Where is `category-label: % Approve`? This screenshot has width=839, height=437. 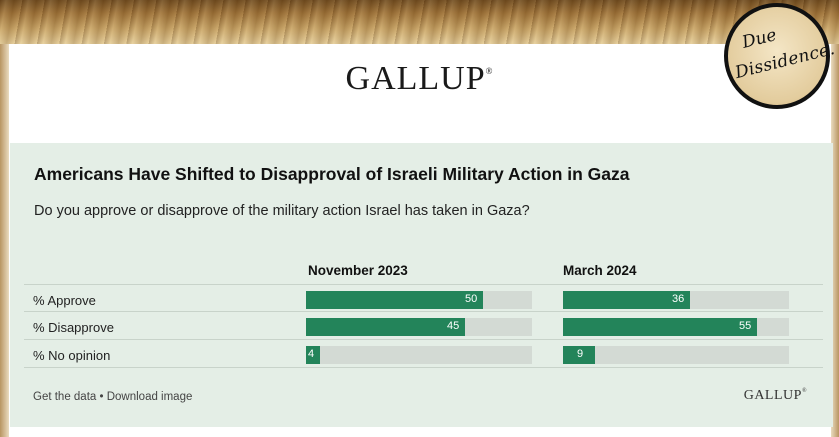 category-label: % Approve is located at coordinates (64, 300).